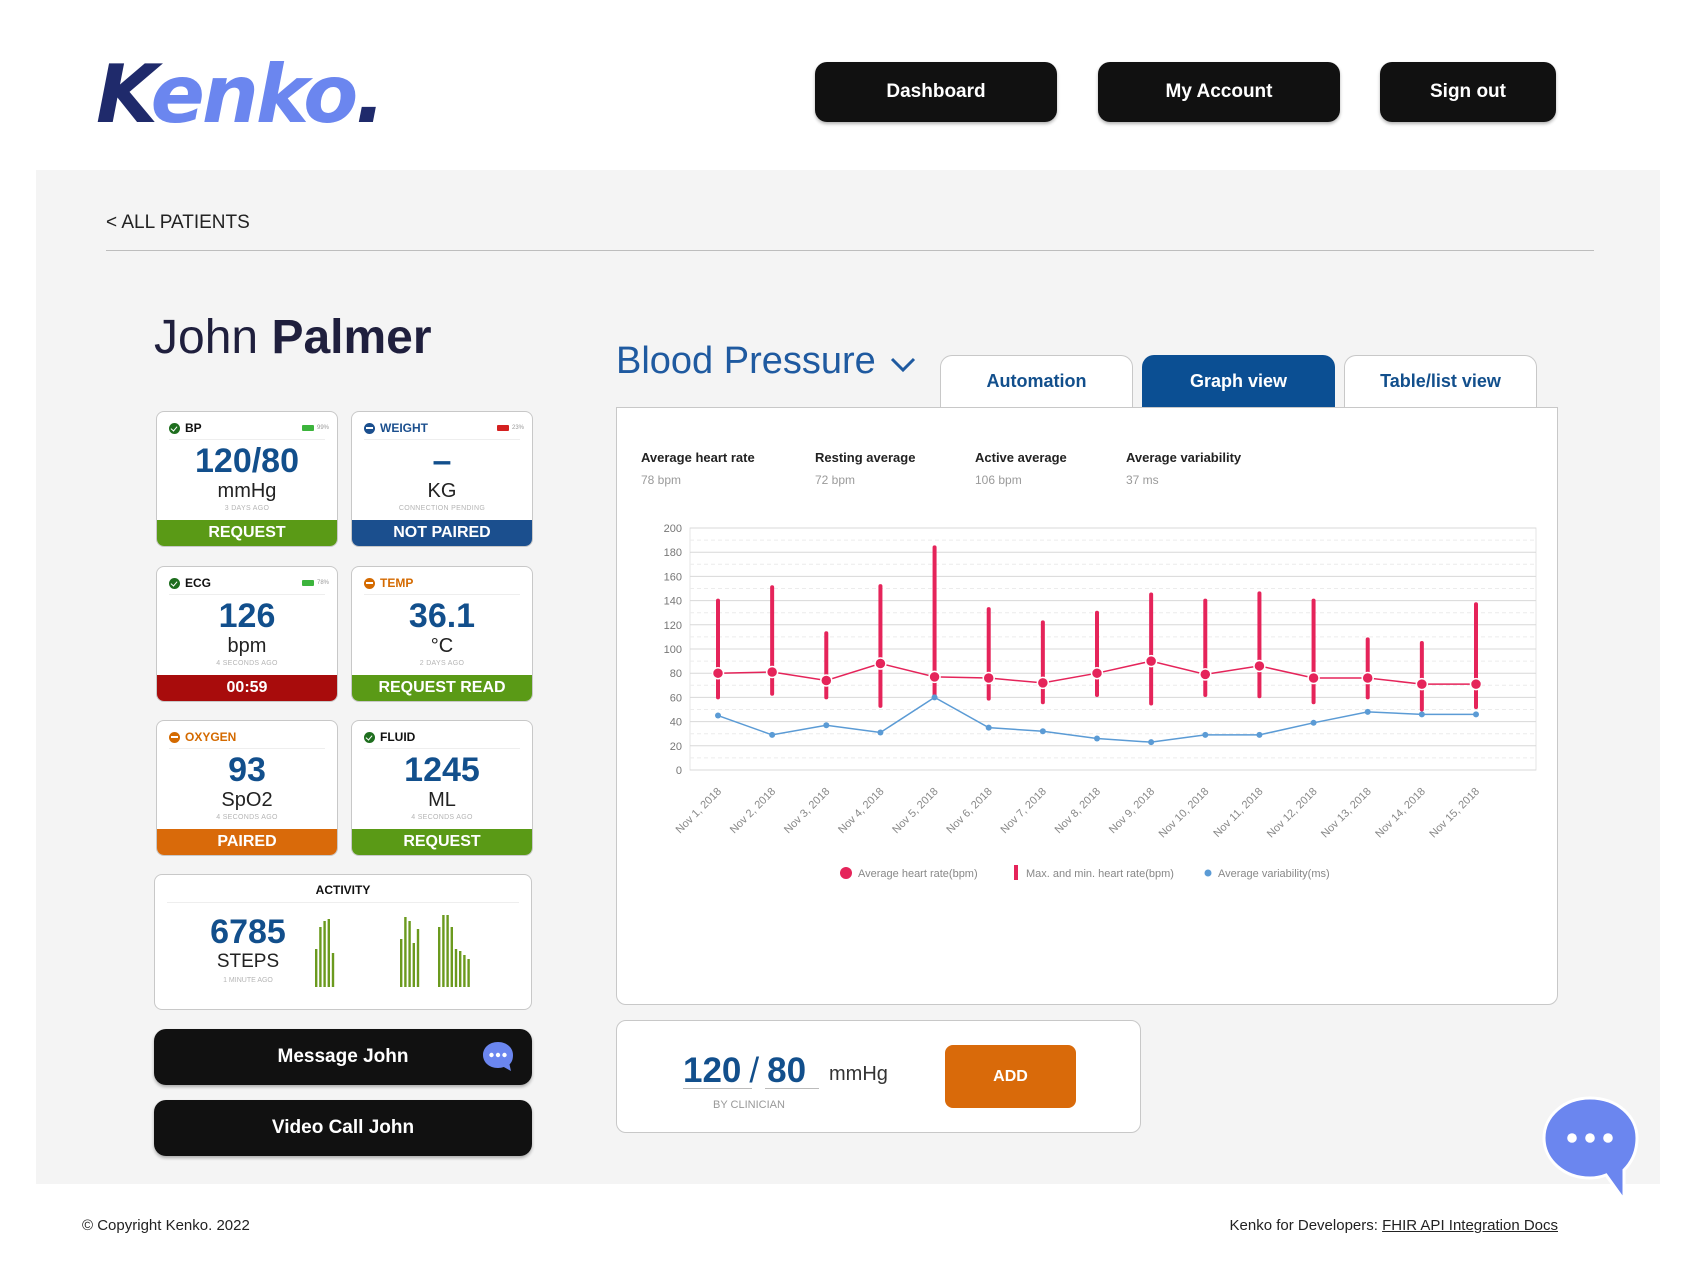  I want to click on patient-name: John Palmer, so click(293, 337).